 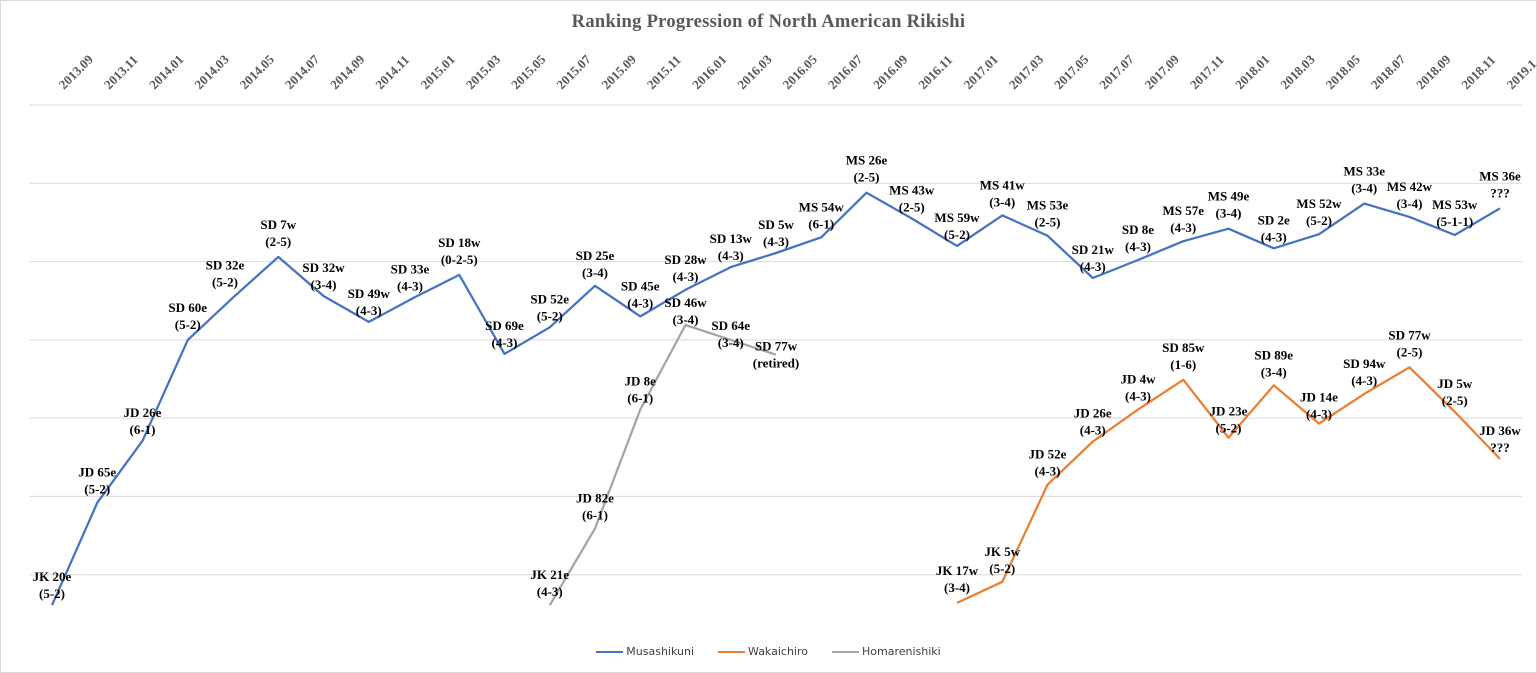 I want to click on x-tick-label: 2013.11, so click(x=121, y=72).